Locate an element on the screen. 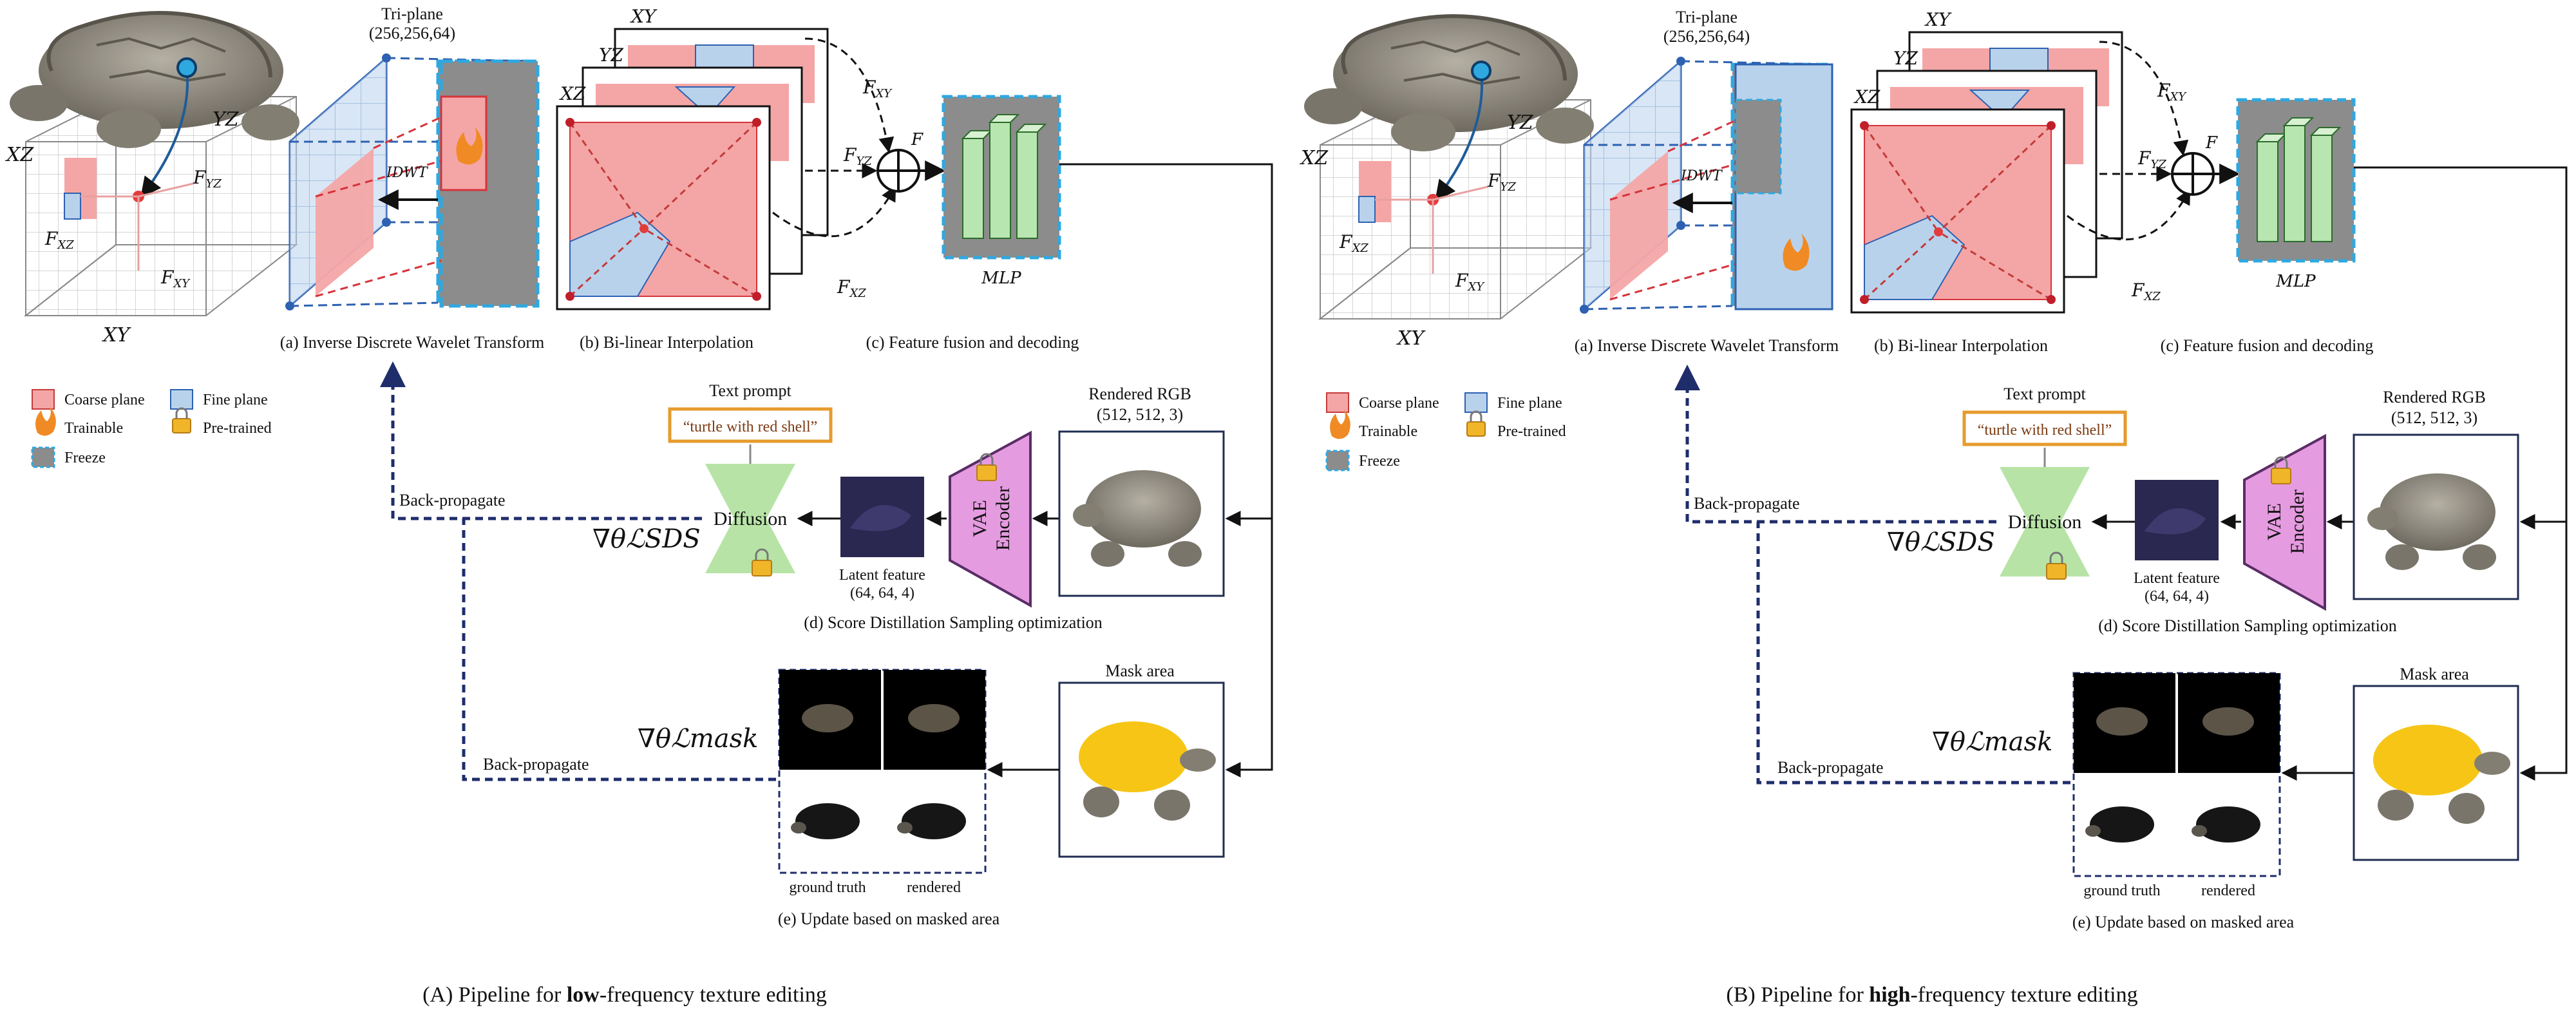 The image size is (2576, 1019). fxy-label: F is located at coordinates (167, 277).